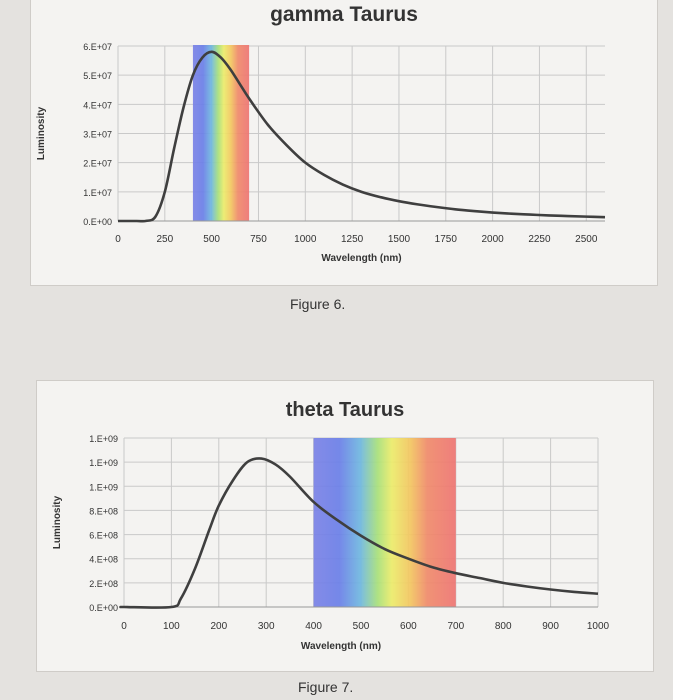 Image resolution: width=673 pixels, height=700 pixels. I want to click on y-tick-label: 6.E+07, so click(97, 47).